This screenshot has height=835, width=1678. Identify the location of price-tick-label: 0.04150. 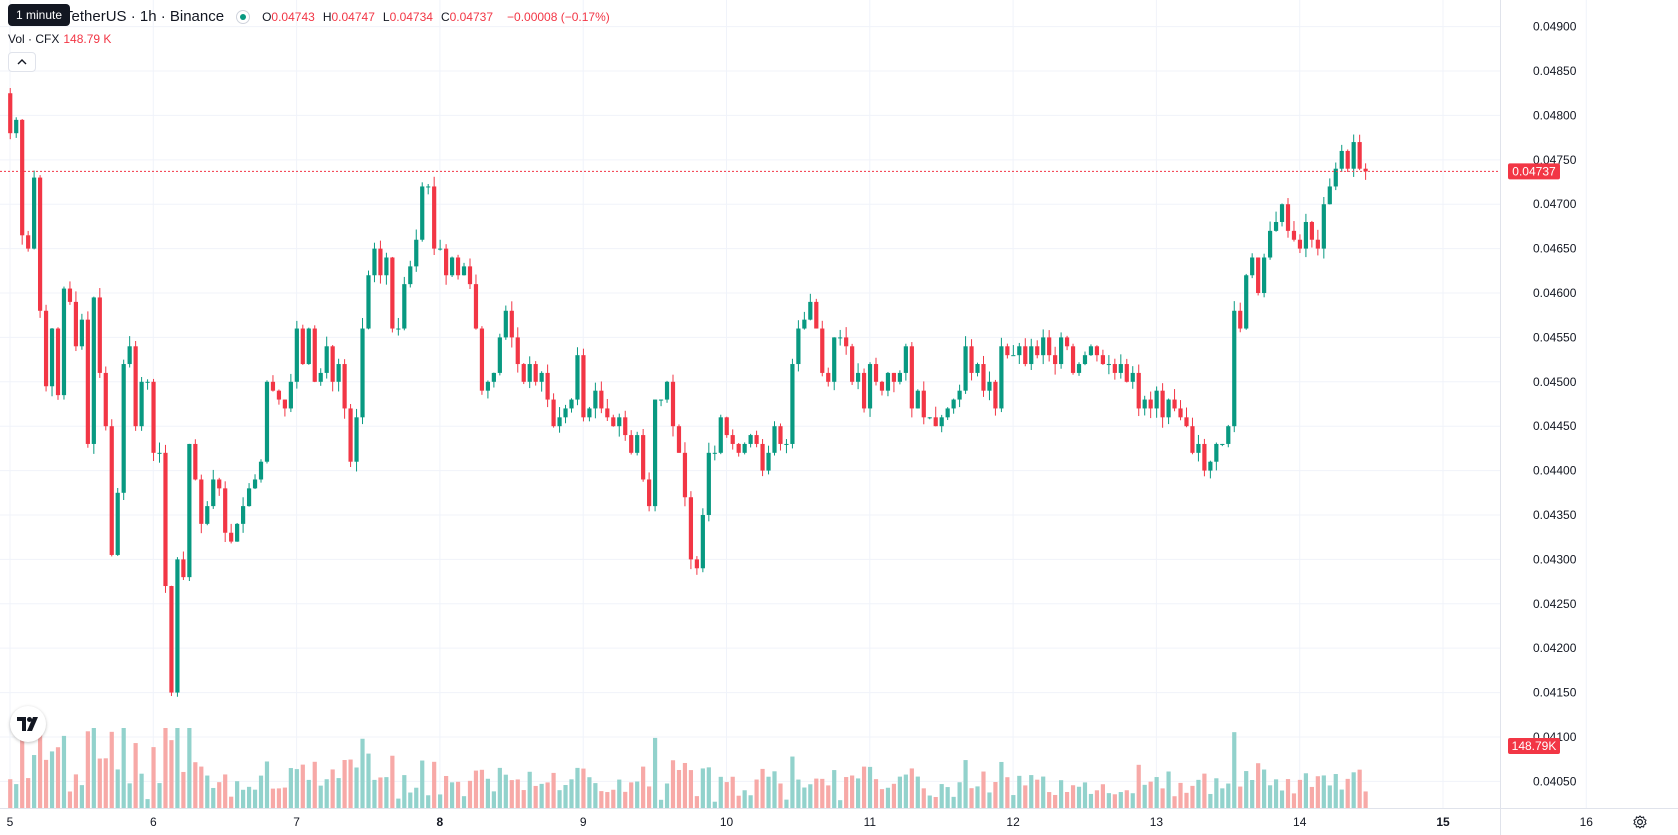
(1555, 693).